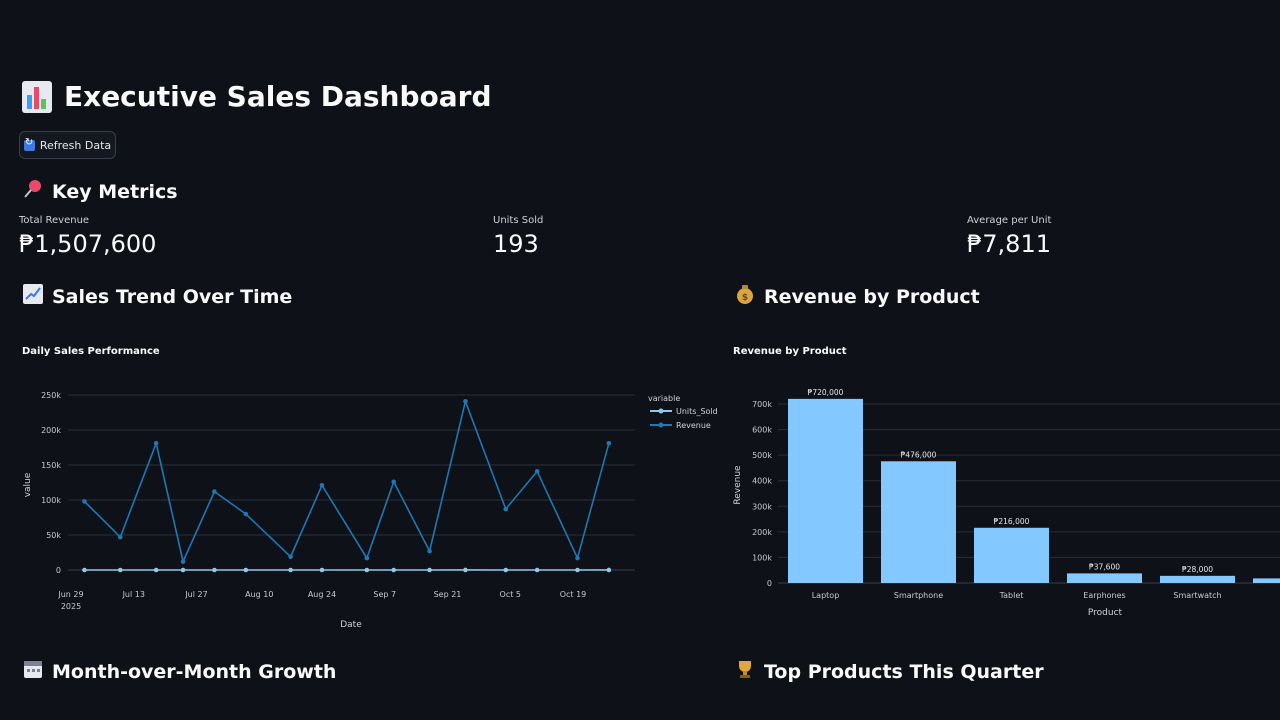 This screenshot has height=720, width=1280. Describe the element at coordinates (697, 411) in the screenshot. I see `legend-entry-units: Units_Sold` at that location.